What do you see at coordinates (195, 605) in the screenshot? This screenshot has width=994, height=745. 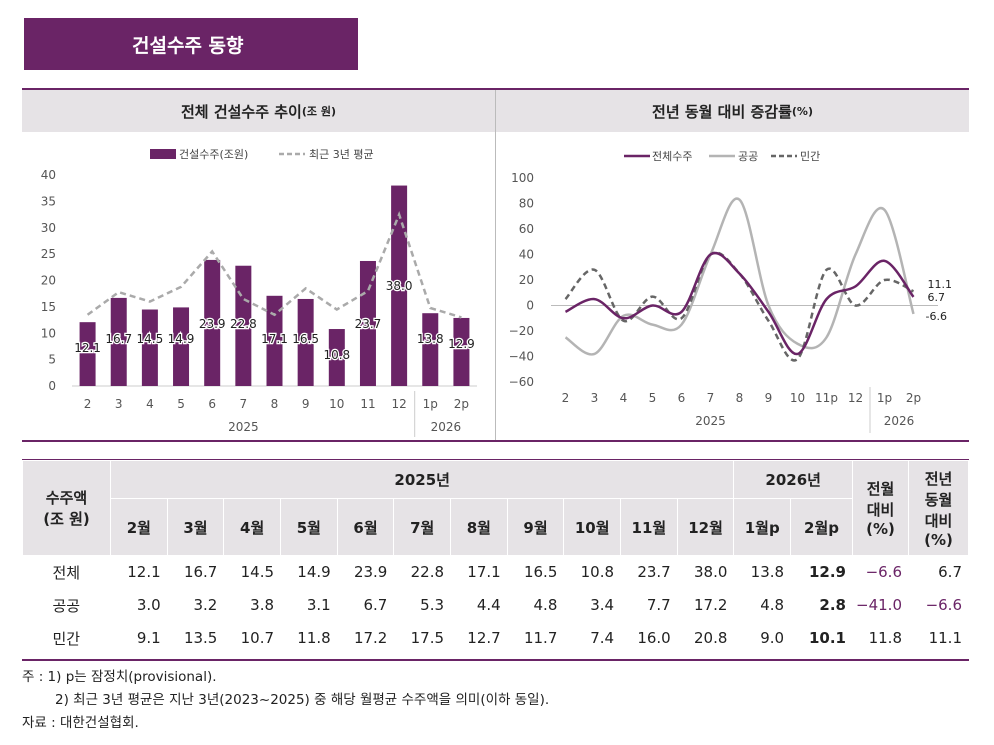 I see `table-cell: 3.2` at bounding box center [195, 605].